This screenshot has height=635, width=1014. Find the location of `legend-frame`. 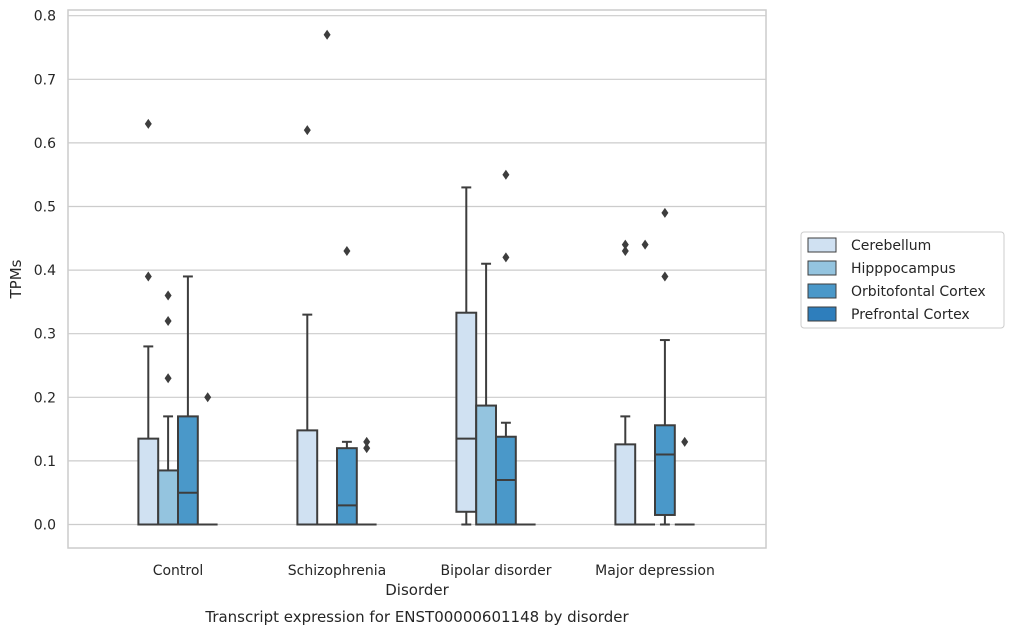

legend-frame is located at coordinates (902, 280).